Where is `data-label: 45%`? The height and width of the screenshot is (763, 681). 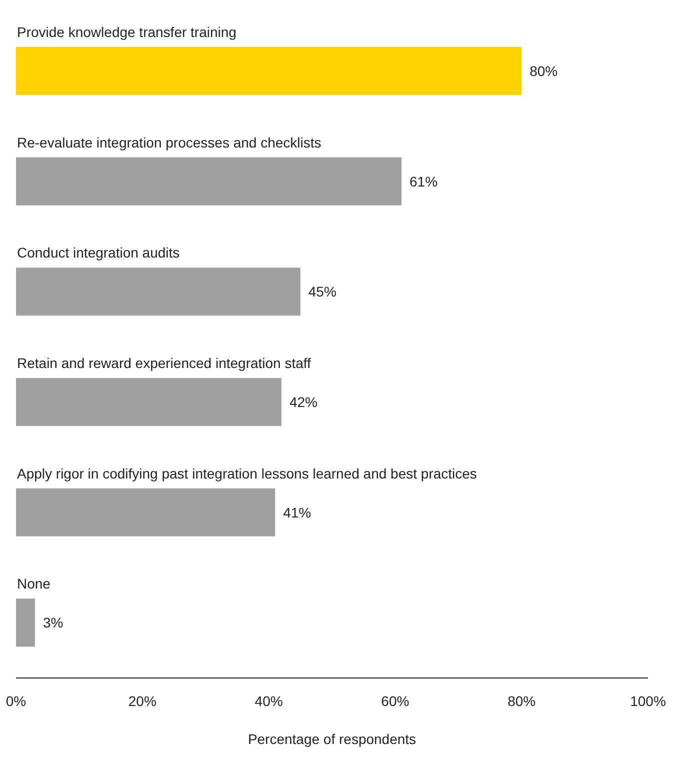 data-label: 45% is located at coordinates (322, 292).